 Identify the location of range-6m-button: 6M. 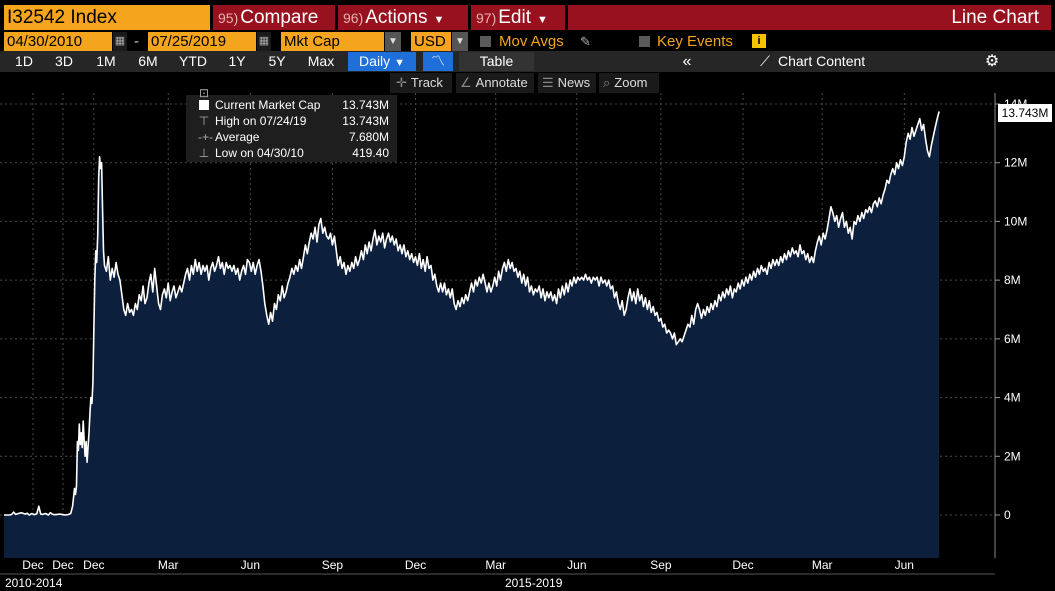
(148, 61).